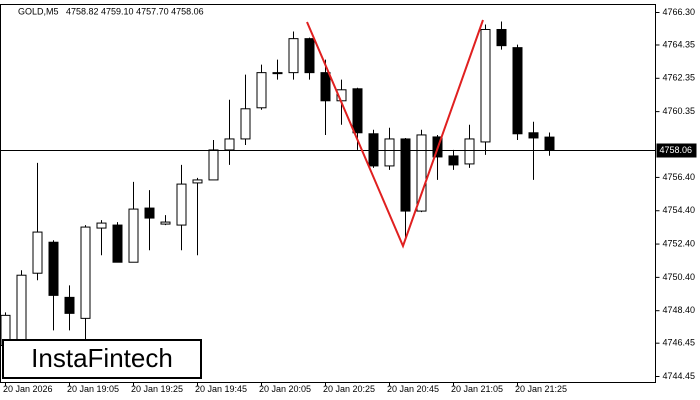  I want to click on y-tick-label: 4754.40, so click(679, 210).